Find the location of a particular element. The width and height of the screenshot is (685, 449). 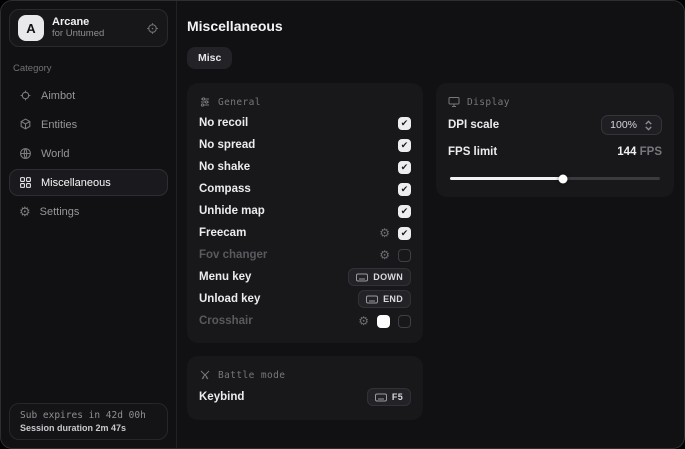

sidebar-item-world: World is located at coordinates (88, 153).